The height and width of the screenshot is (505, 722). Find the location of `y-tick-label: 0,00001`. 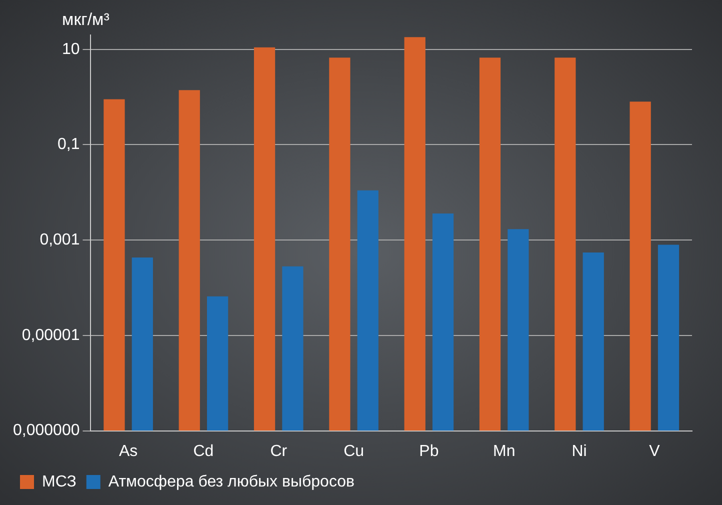

y-tick-label: 0,00001 is located at coordinates (51, 335).